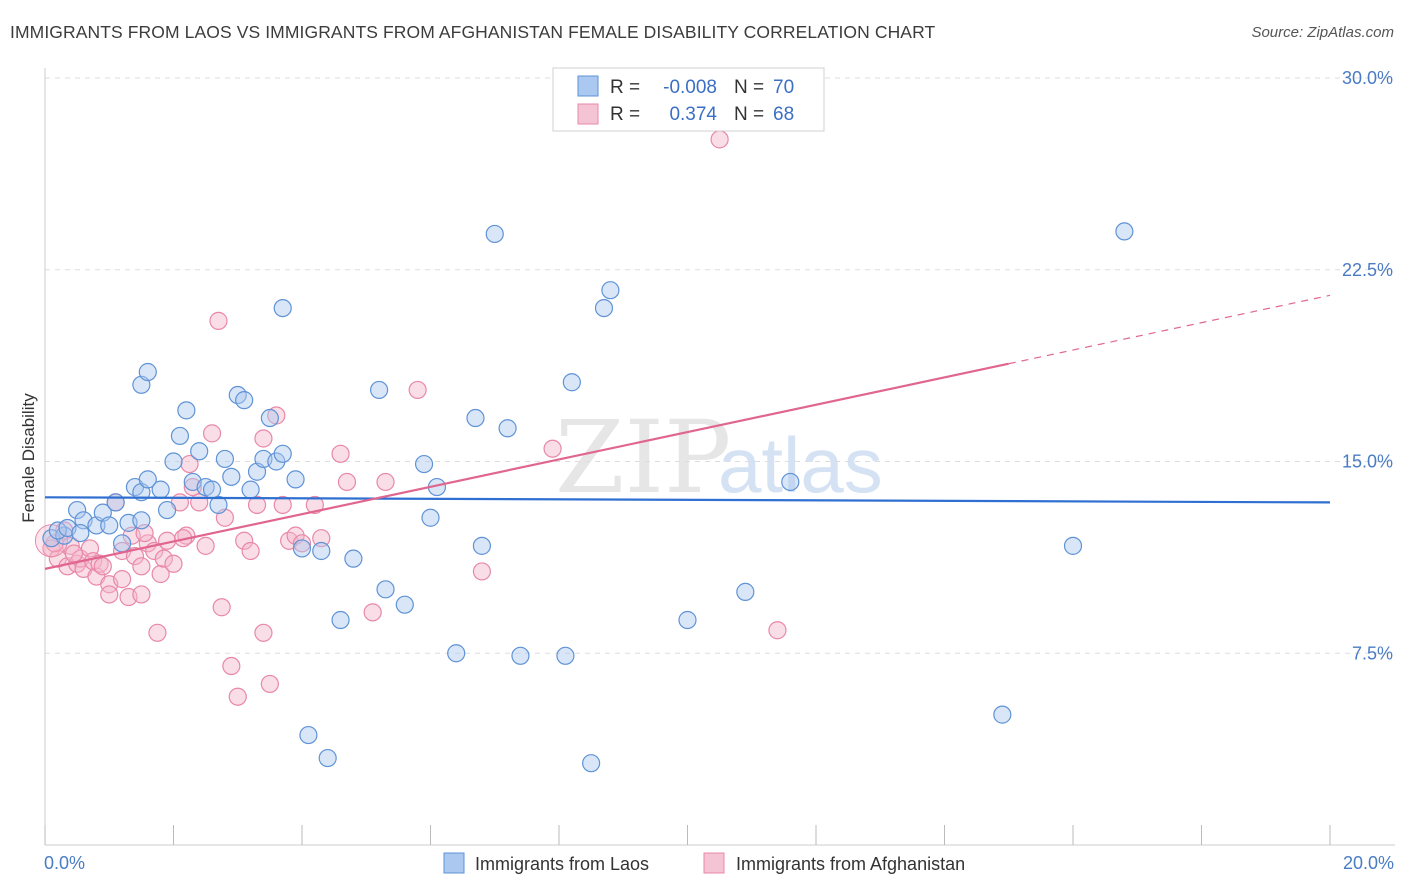 The image size is (1406, 892). Describe the element at coordinates (1169, 329) in the screenshot. I see `afghanistan-trend-line-extension` at that location.